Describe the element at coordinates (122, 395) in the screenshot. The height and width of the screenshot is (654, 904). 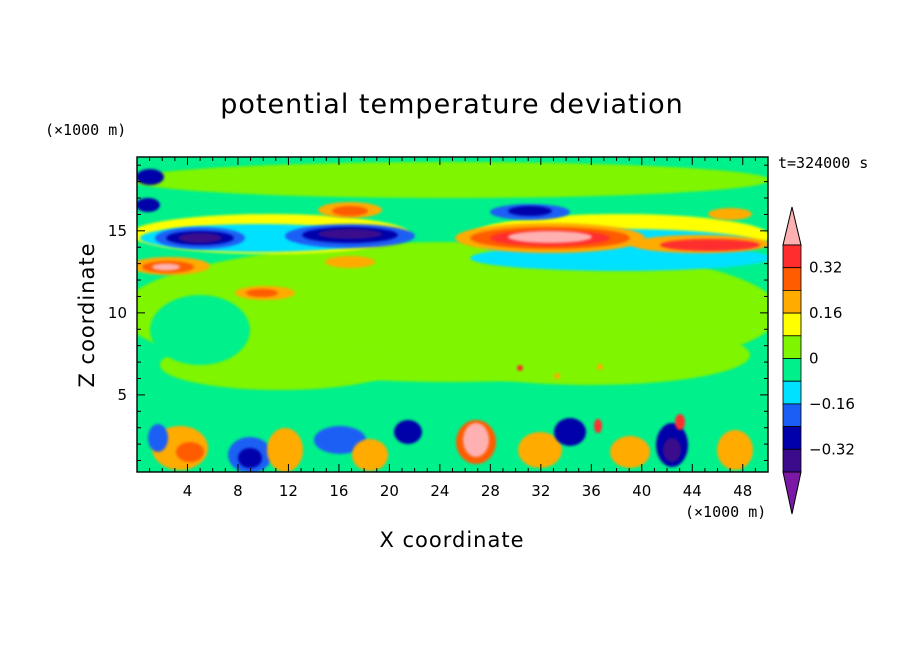
I see `y-tick-label: 5` at that location.